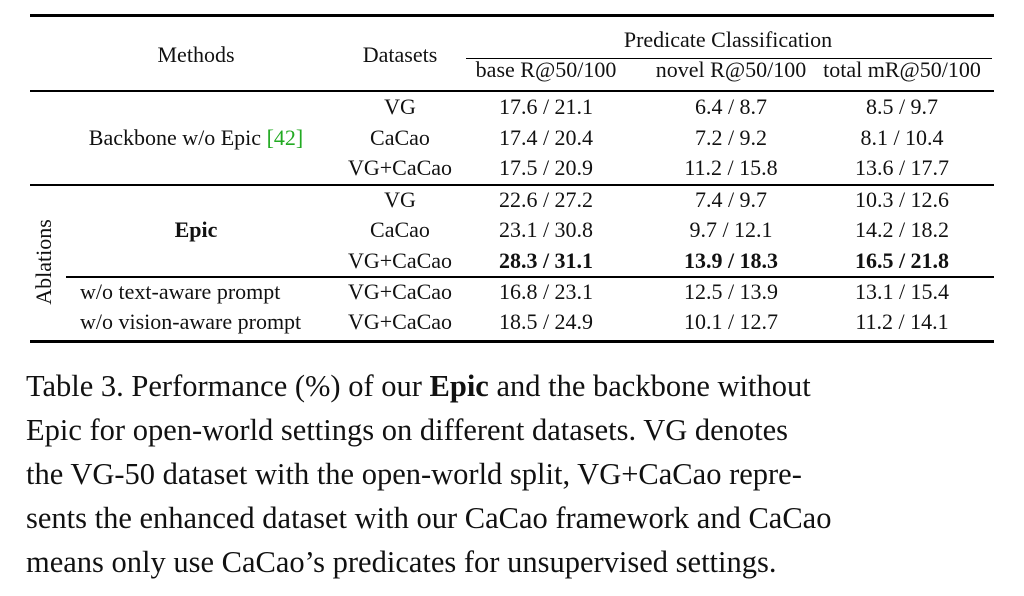 The image size is (1024, 596). Describe the element at coordinates (902, 321) in the screenshot. I see `total-cell: 11.2 / 14.1` at that location.